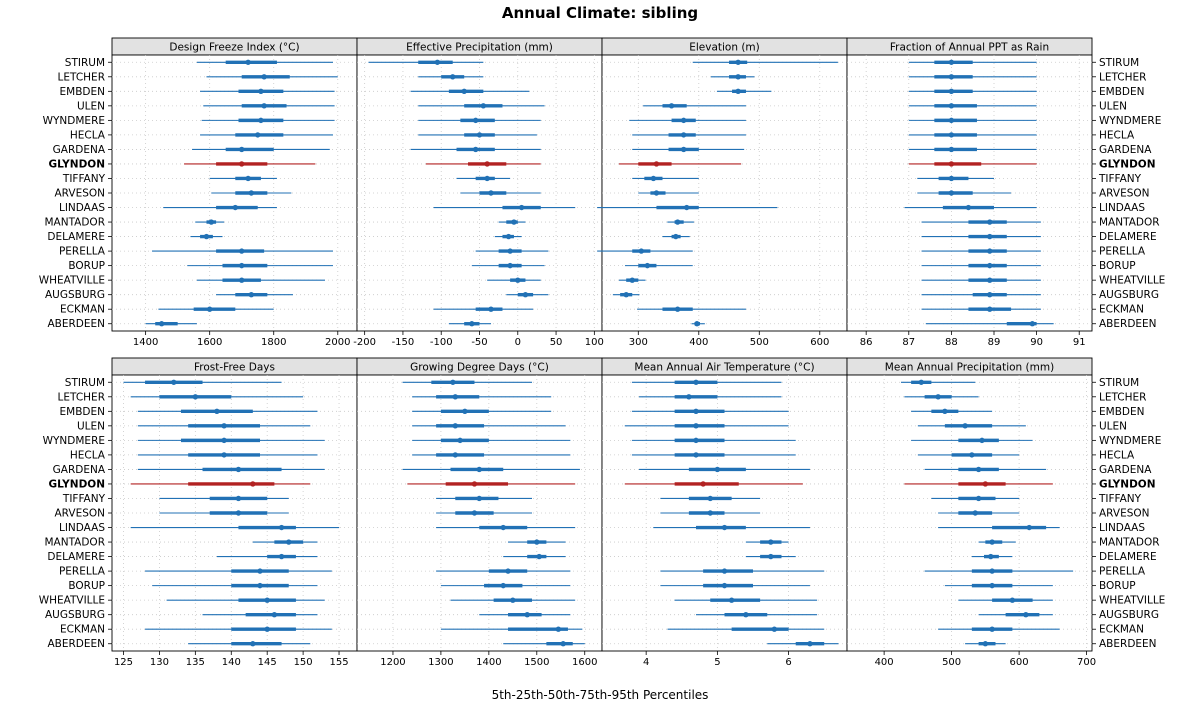 The height and width of the screenshot is (725, 1200). What do you see at coordinates (1120, 499) in the screenshot?
I see `station-label-right: TIFFANY` at bounding box center [1120, 499].